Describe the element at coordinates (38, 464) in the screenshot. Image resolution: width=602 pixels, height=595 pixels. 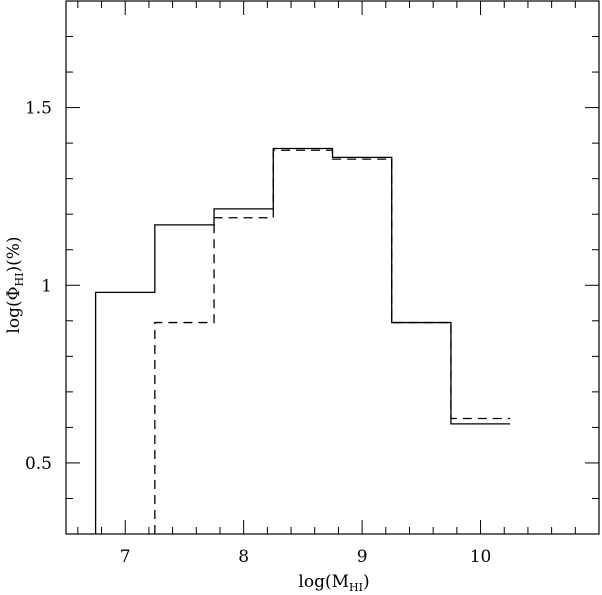
I see `y-tick-label: 0.5` at that location.